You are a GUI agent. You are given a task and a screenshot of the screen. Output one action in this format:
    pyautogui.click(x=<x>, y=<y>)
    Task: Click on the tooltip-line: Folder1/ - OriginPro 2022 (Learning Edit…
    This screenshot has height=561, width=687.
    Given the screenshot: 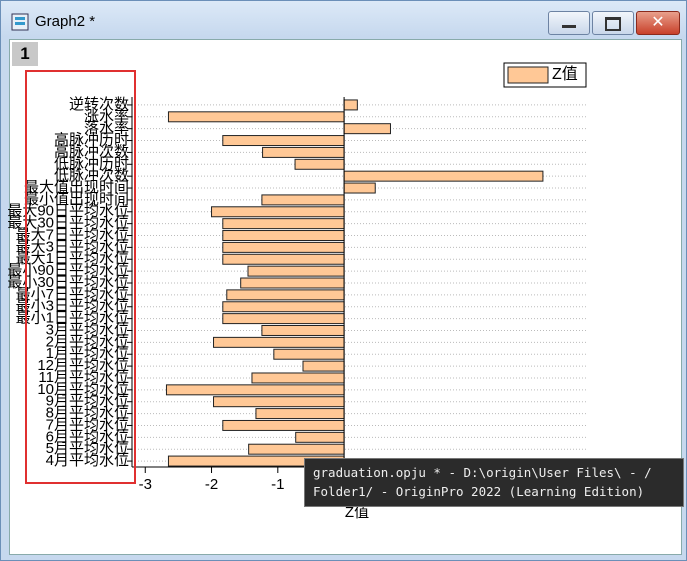 What is the action you would take?
    pyautogui.click(x=479, y=491)
    